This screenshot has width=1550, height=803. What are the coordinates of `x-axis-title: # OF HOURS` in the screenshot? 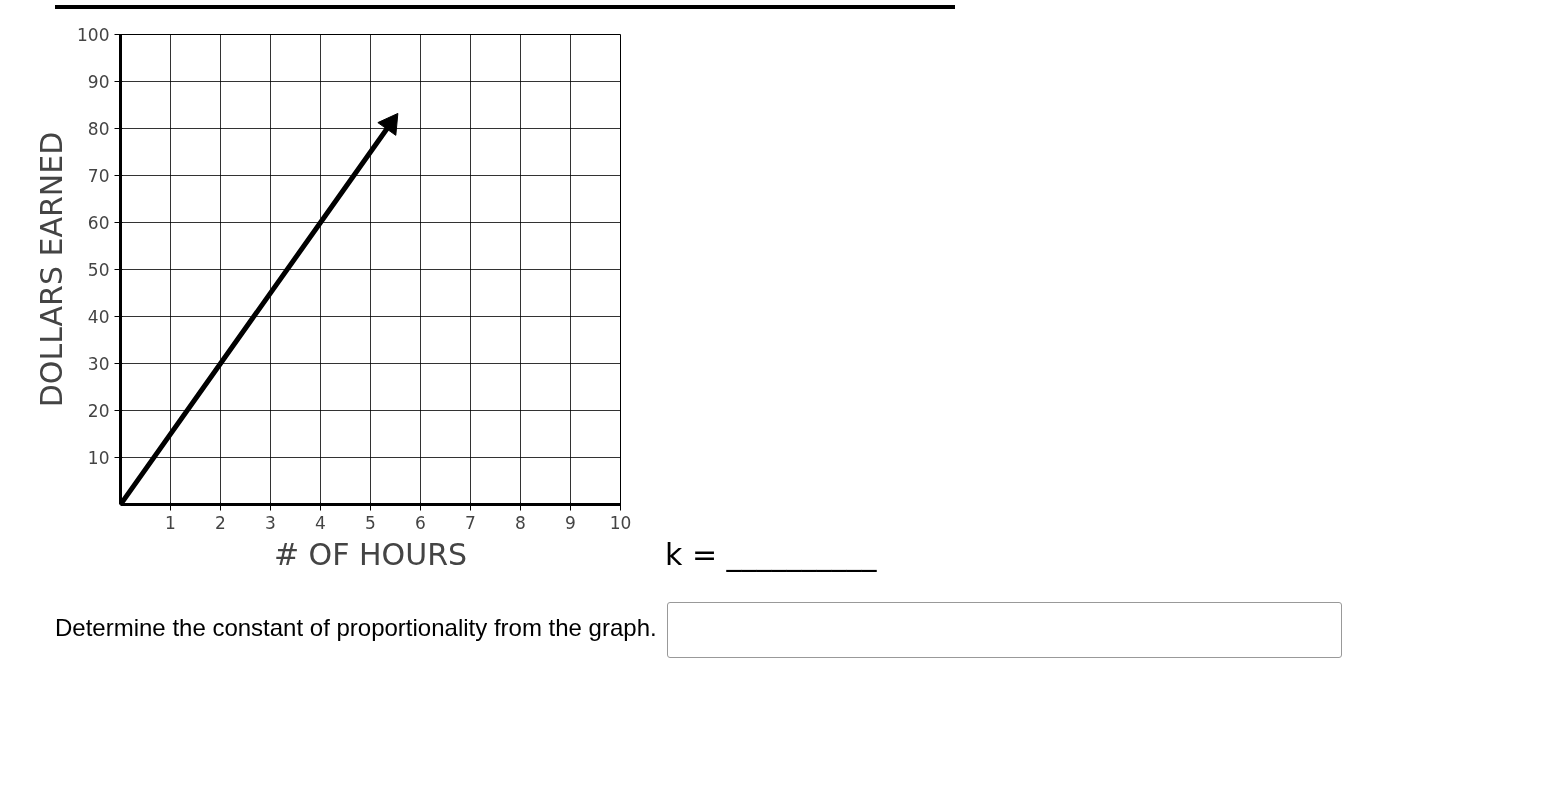 It's located at (370, 554).